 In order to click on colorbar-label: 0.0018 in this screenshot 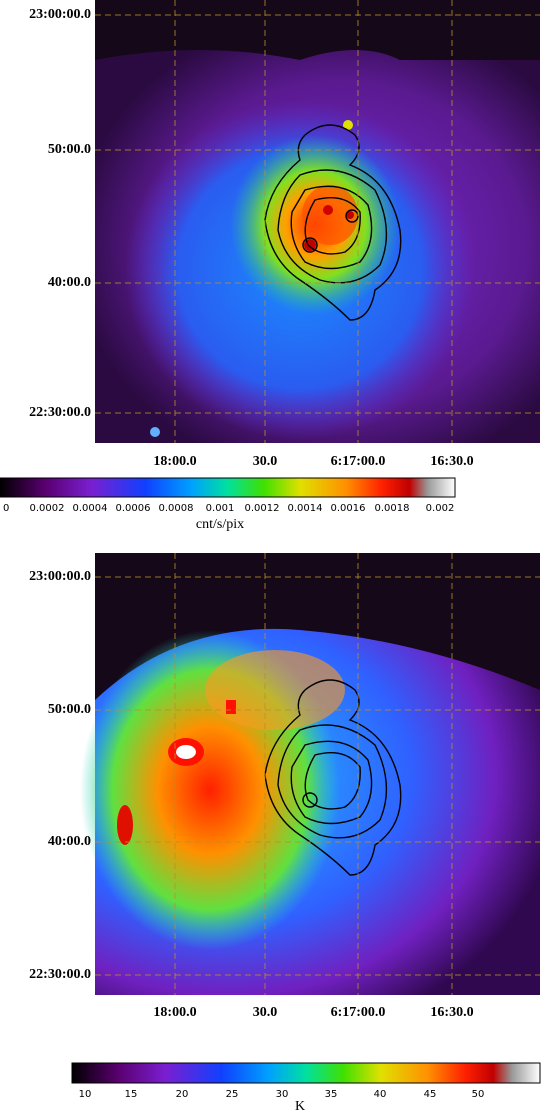, I will do `click(392, 508)`.